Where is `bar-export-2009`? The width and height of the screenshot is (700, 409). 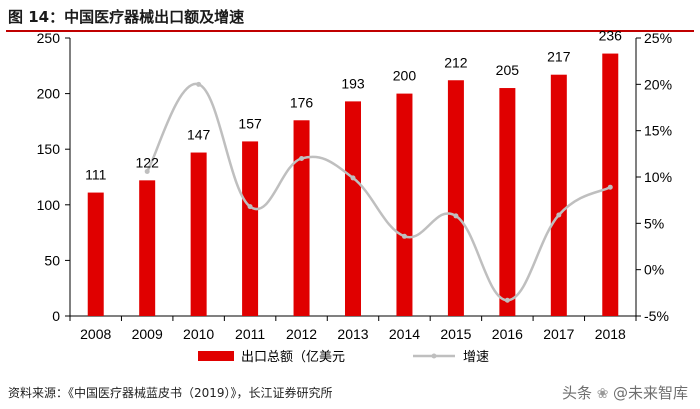 bar-export-2009 is located at coordinates (147, 248).